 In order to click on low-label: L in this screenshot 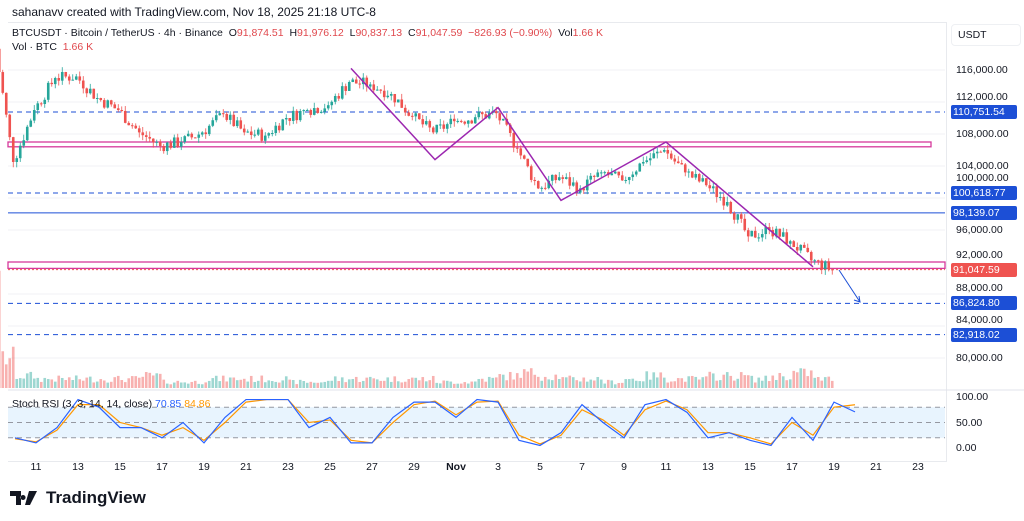, I will do `click(352, 33)`.